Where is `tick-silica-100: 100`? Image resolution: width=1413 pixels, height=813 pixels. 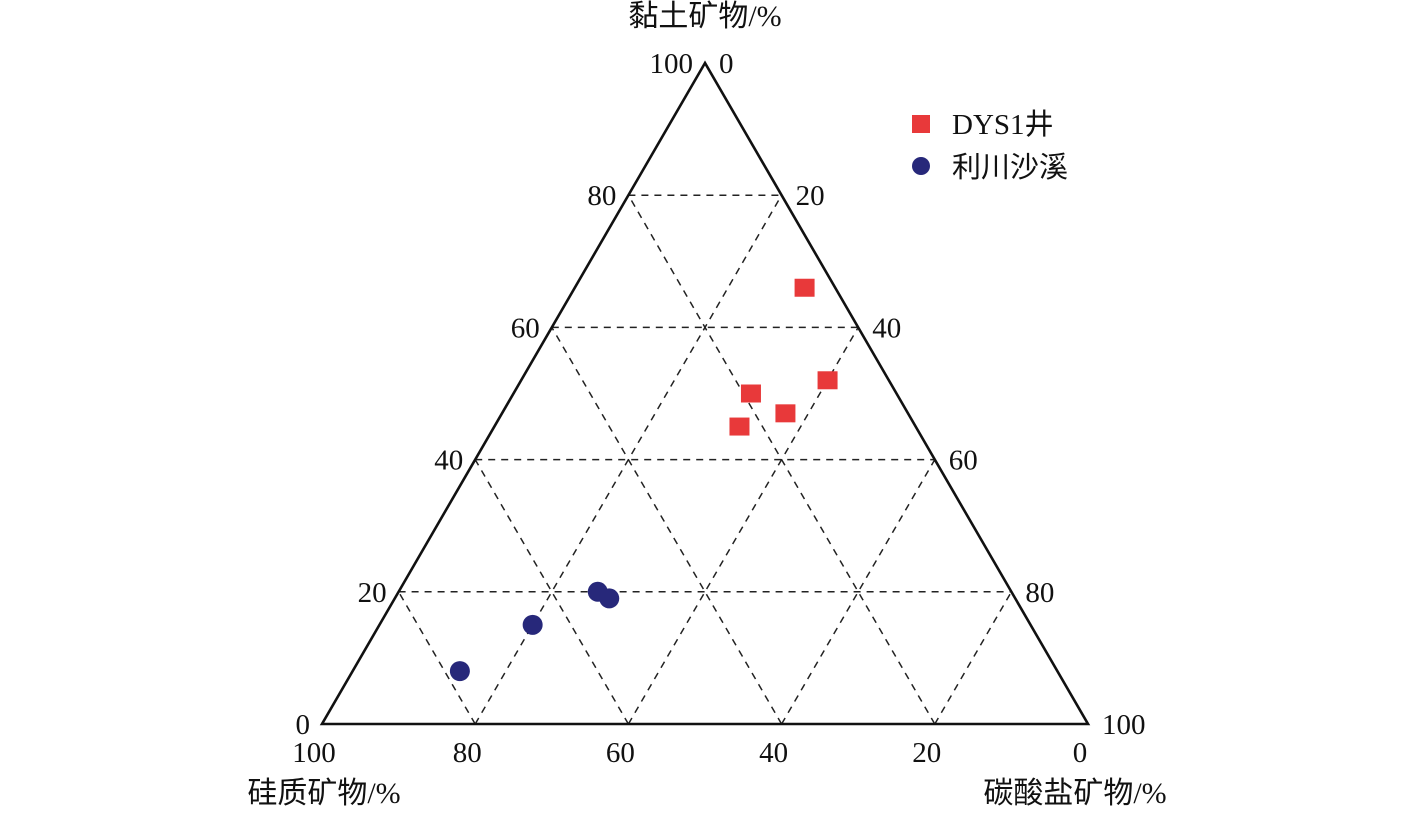
tick-silica-100: 100 is located at coordinates (314, 753).